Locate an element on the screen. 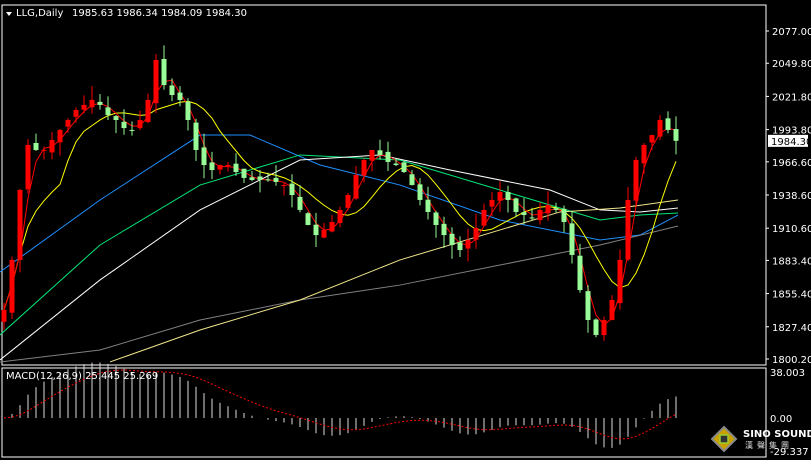  y-tick-label: 2021.80 is located at coordinates (791, 97).